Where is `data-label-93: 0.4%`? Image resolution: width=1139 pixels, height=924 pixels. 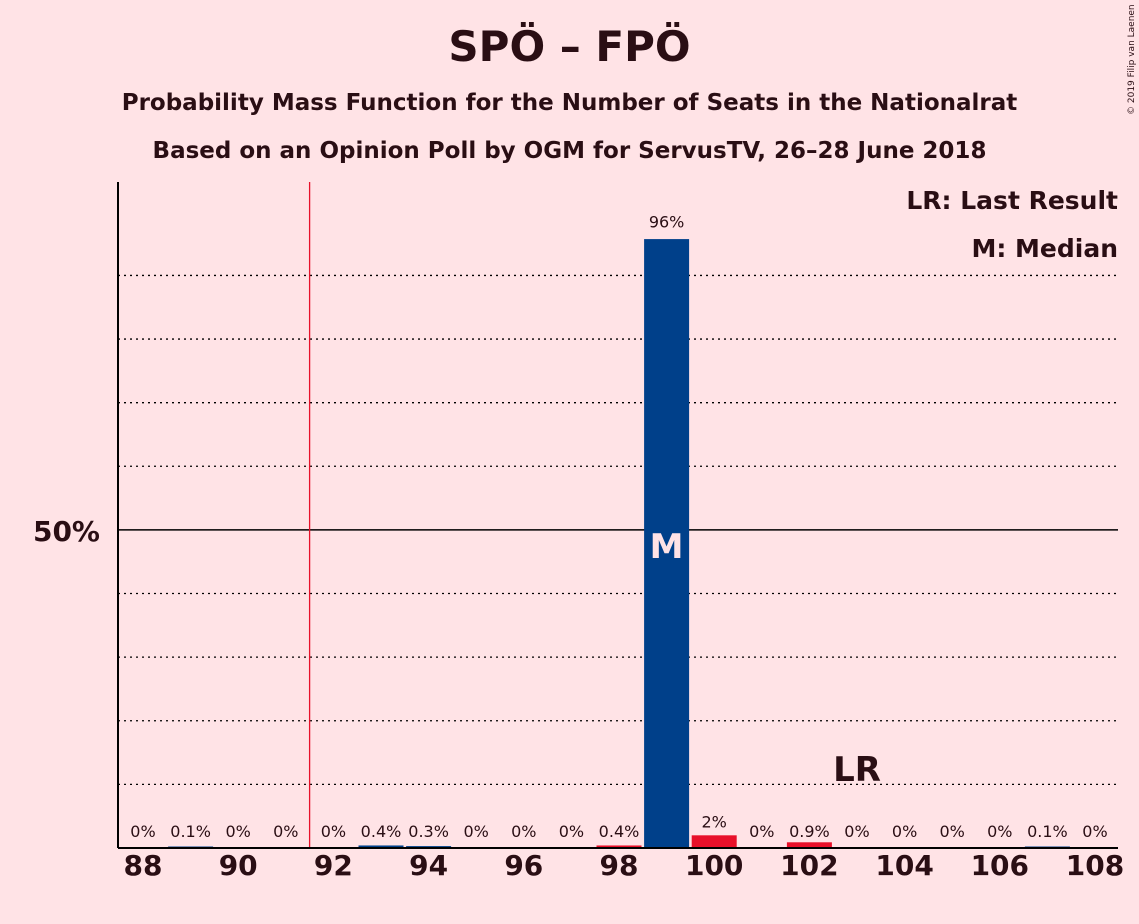
data-label-93: 0.4% is located at coordinates (381, 831).